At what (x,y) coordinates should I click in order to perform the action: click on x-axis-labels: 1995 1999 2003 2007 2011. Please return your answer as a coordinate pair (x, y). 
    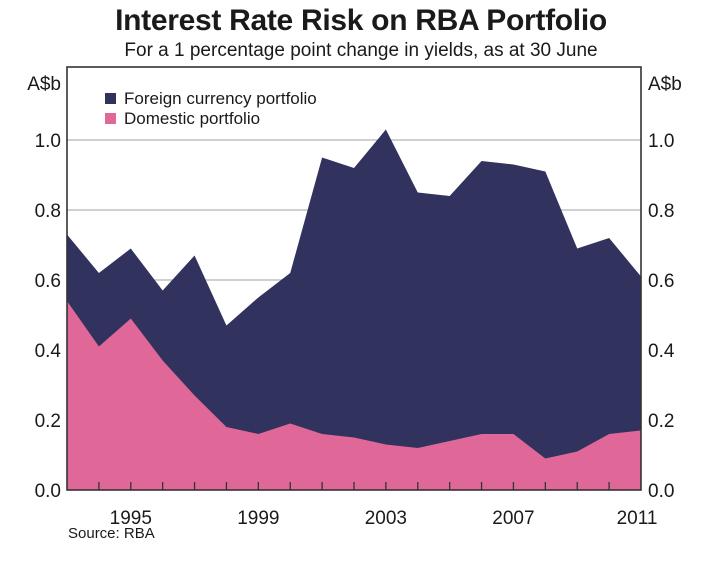
    Looking at the image, I should click on (384, 518).